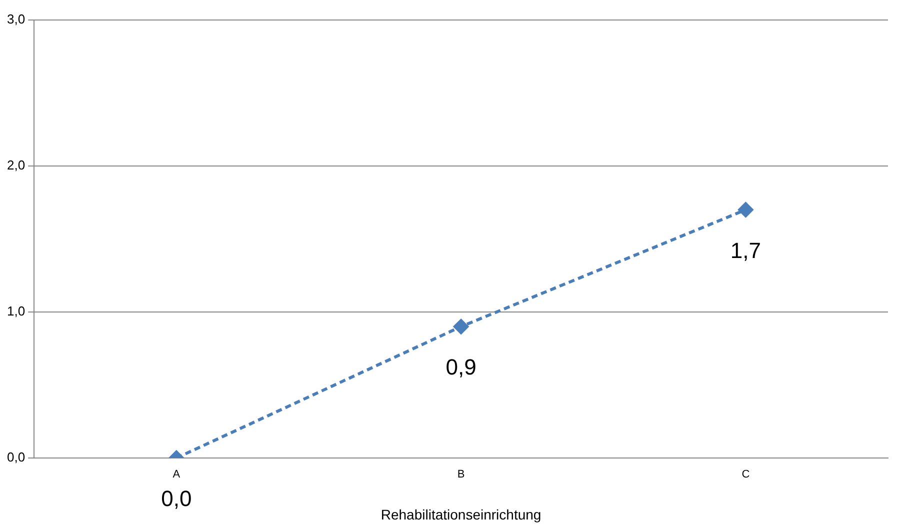  I want to click on x-axis-title: Rehabilitationseinrichtung, so click(461, 514).